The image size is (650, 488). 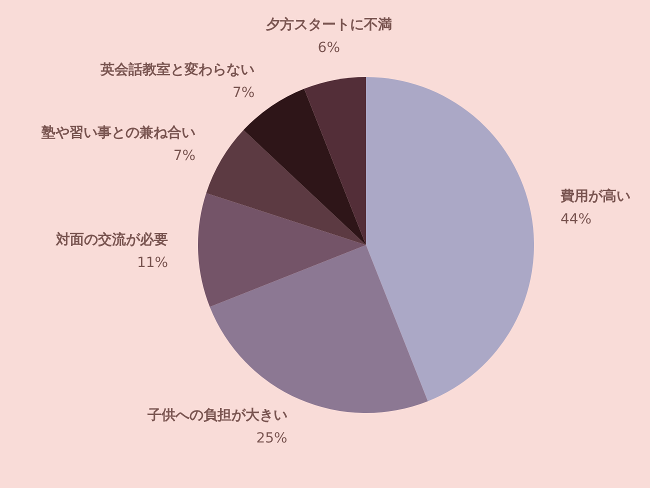 I want to click on data-label: 25%, so click(x=272, y=438).